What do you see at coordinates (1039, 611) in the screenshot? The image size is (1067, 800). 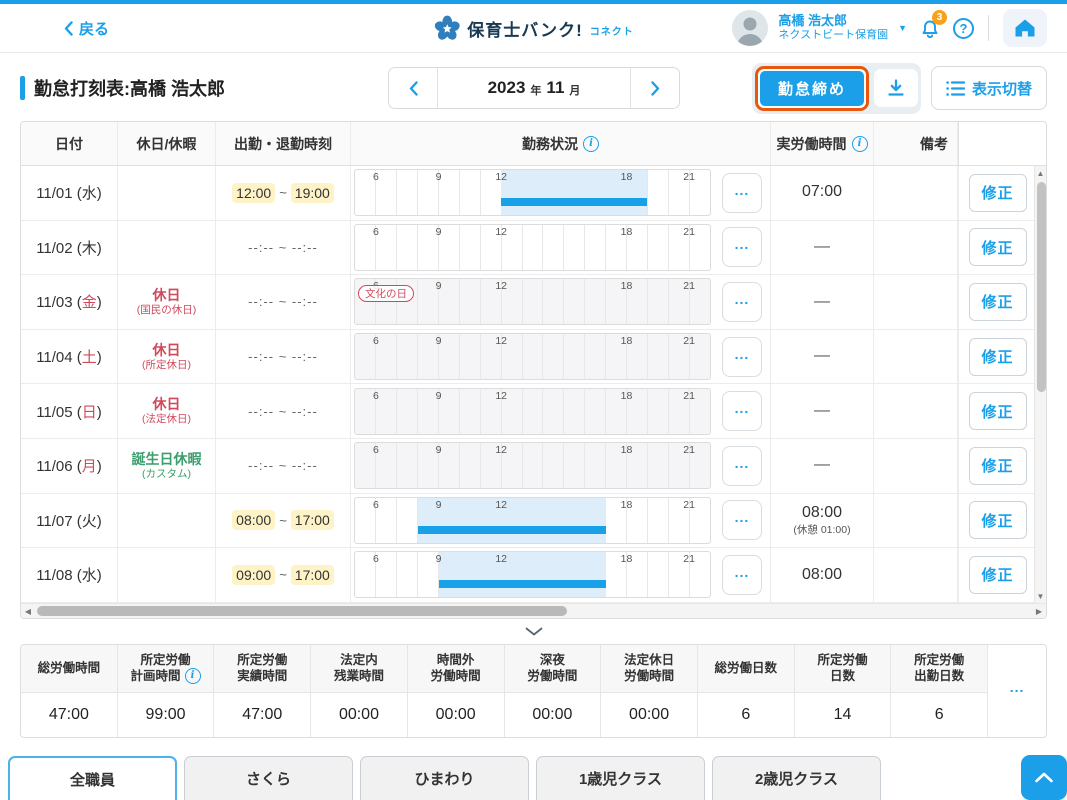 I see `scroll-right-arrow: ▶` at bounding box center [1039, 611].